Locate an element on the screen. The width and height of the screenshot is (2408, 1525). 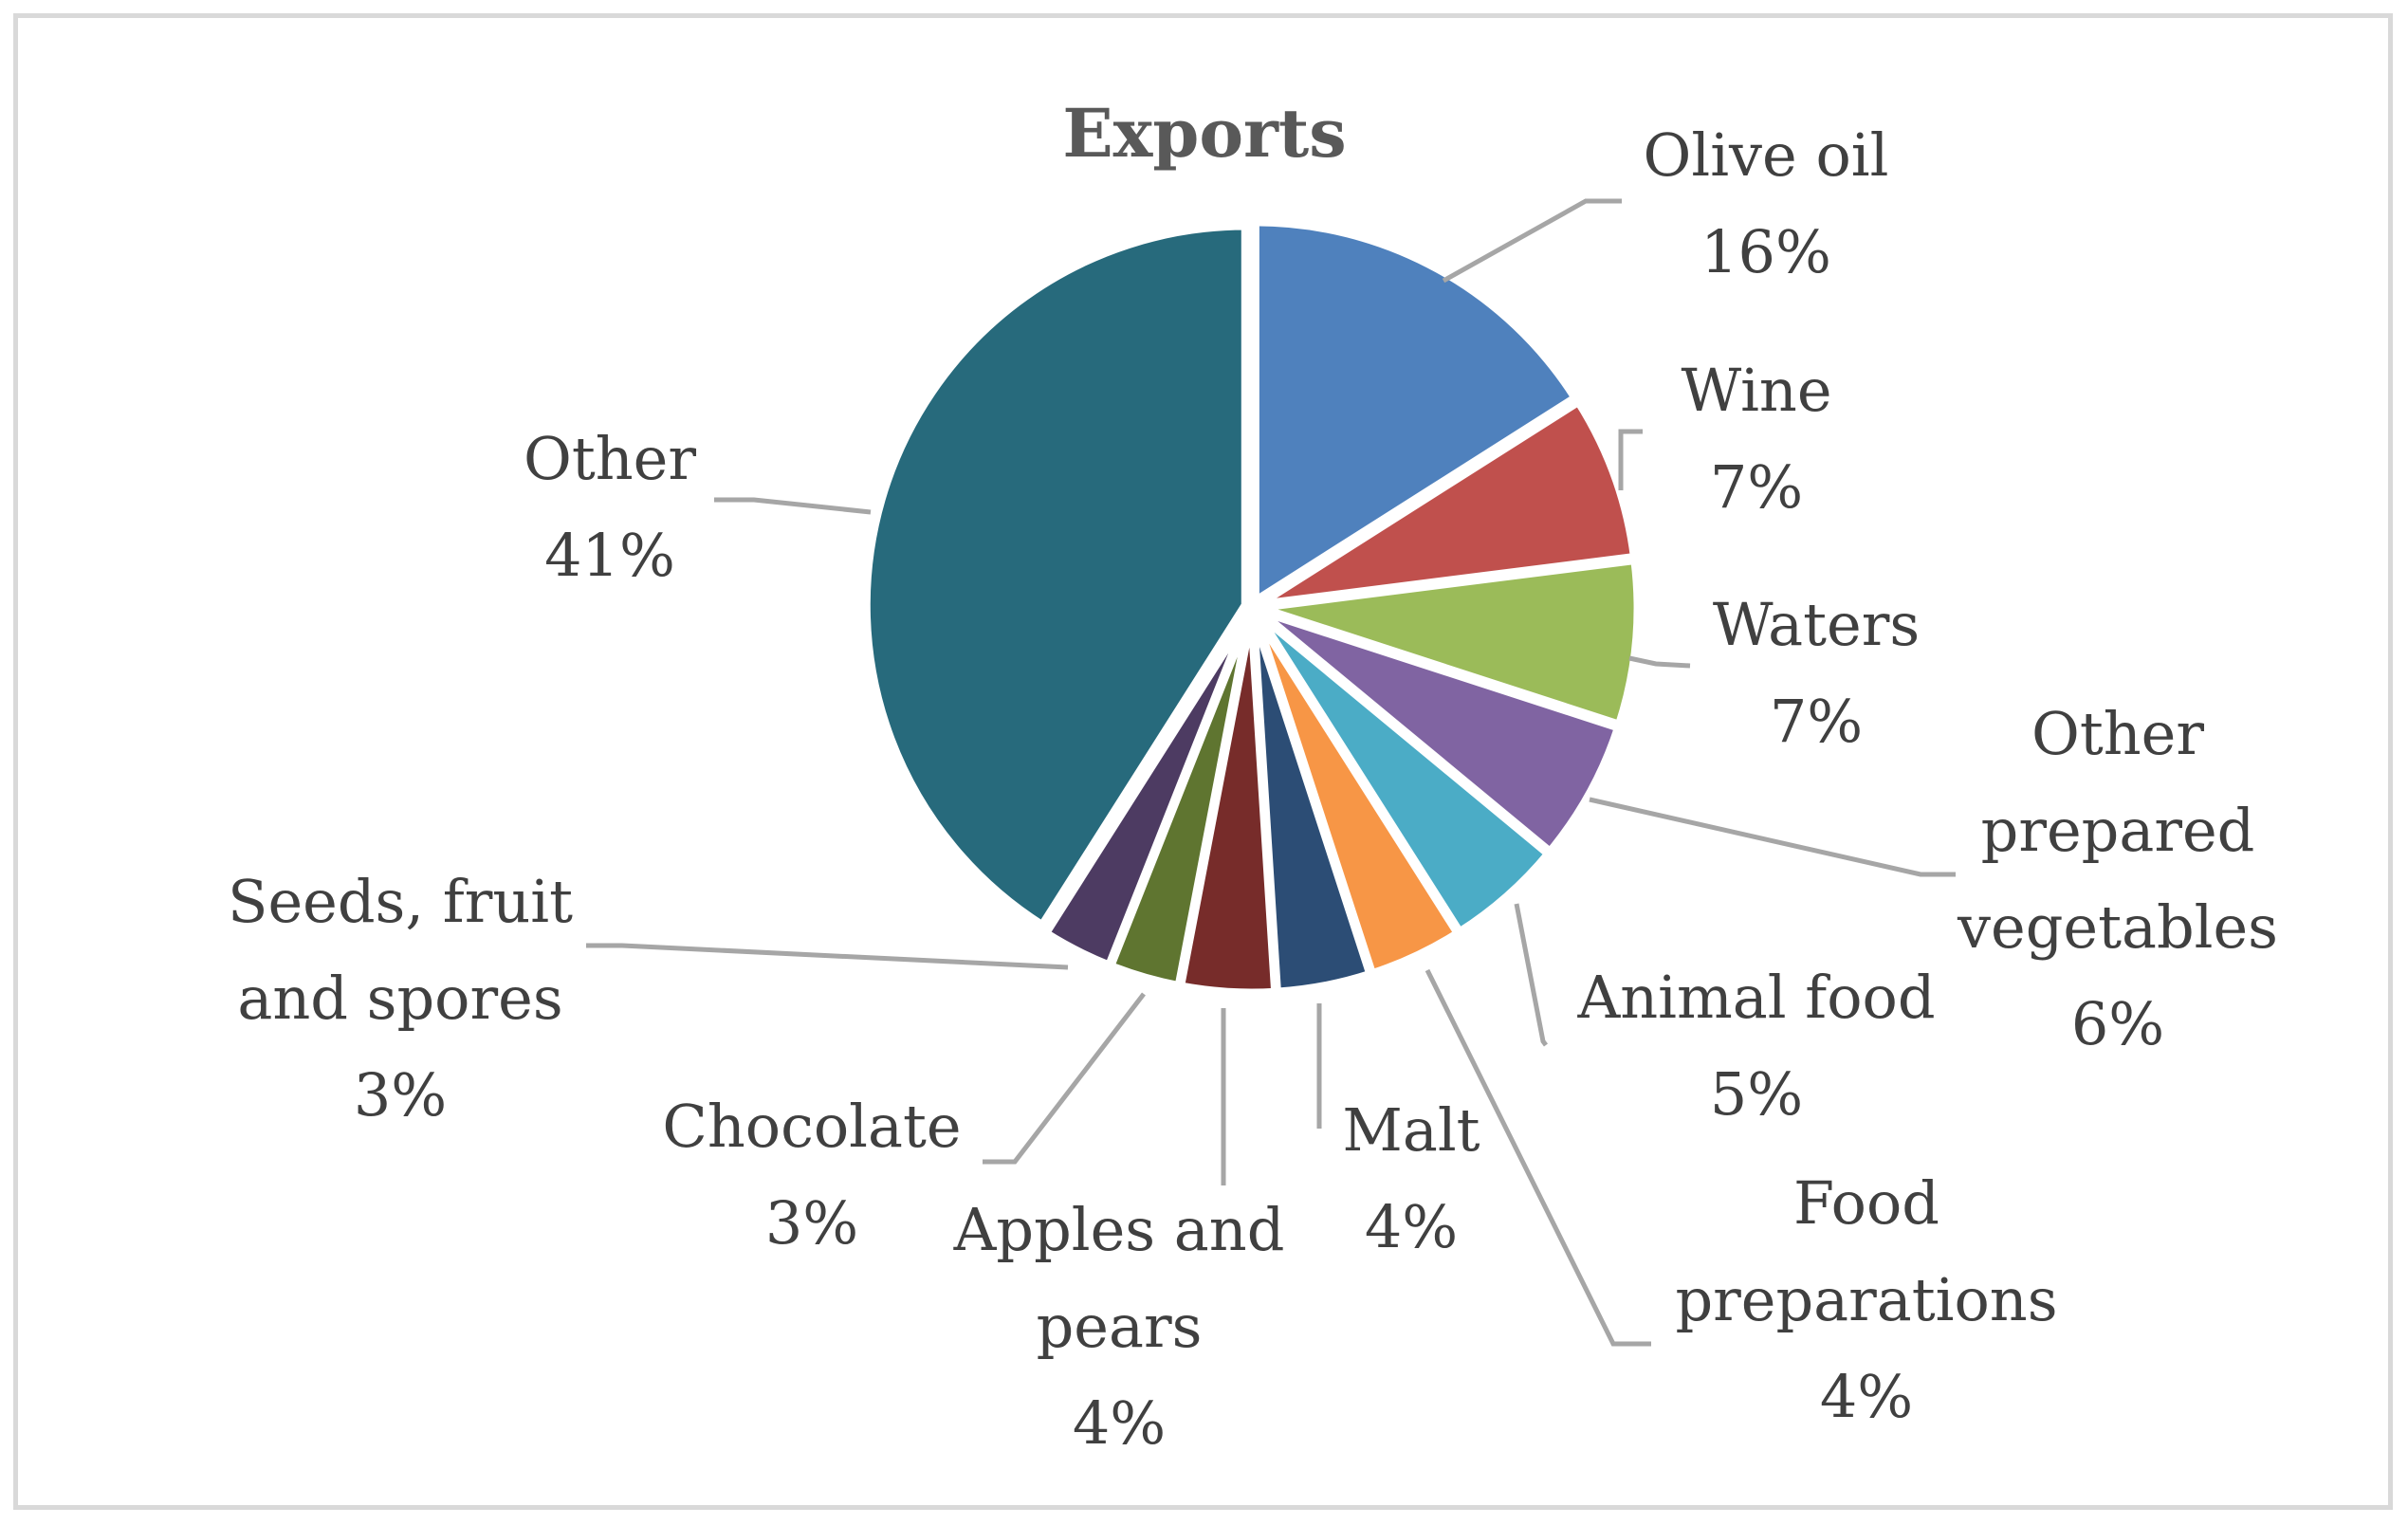
chart-title: Exports is located at coordinates (1204, 133).